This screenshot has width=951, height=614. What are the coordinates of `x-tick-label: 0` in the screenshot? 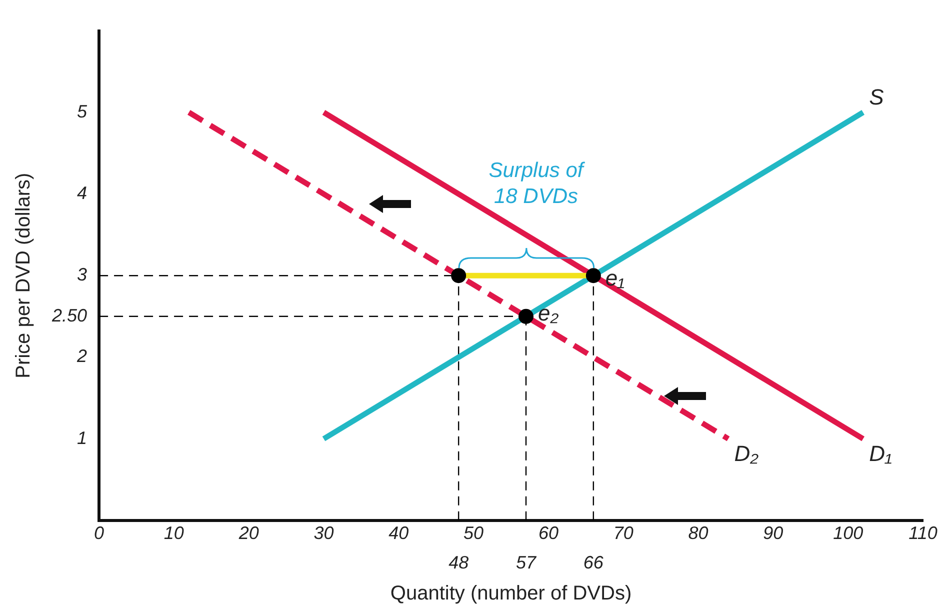 It's located at (99, 533).